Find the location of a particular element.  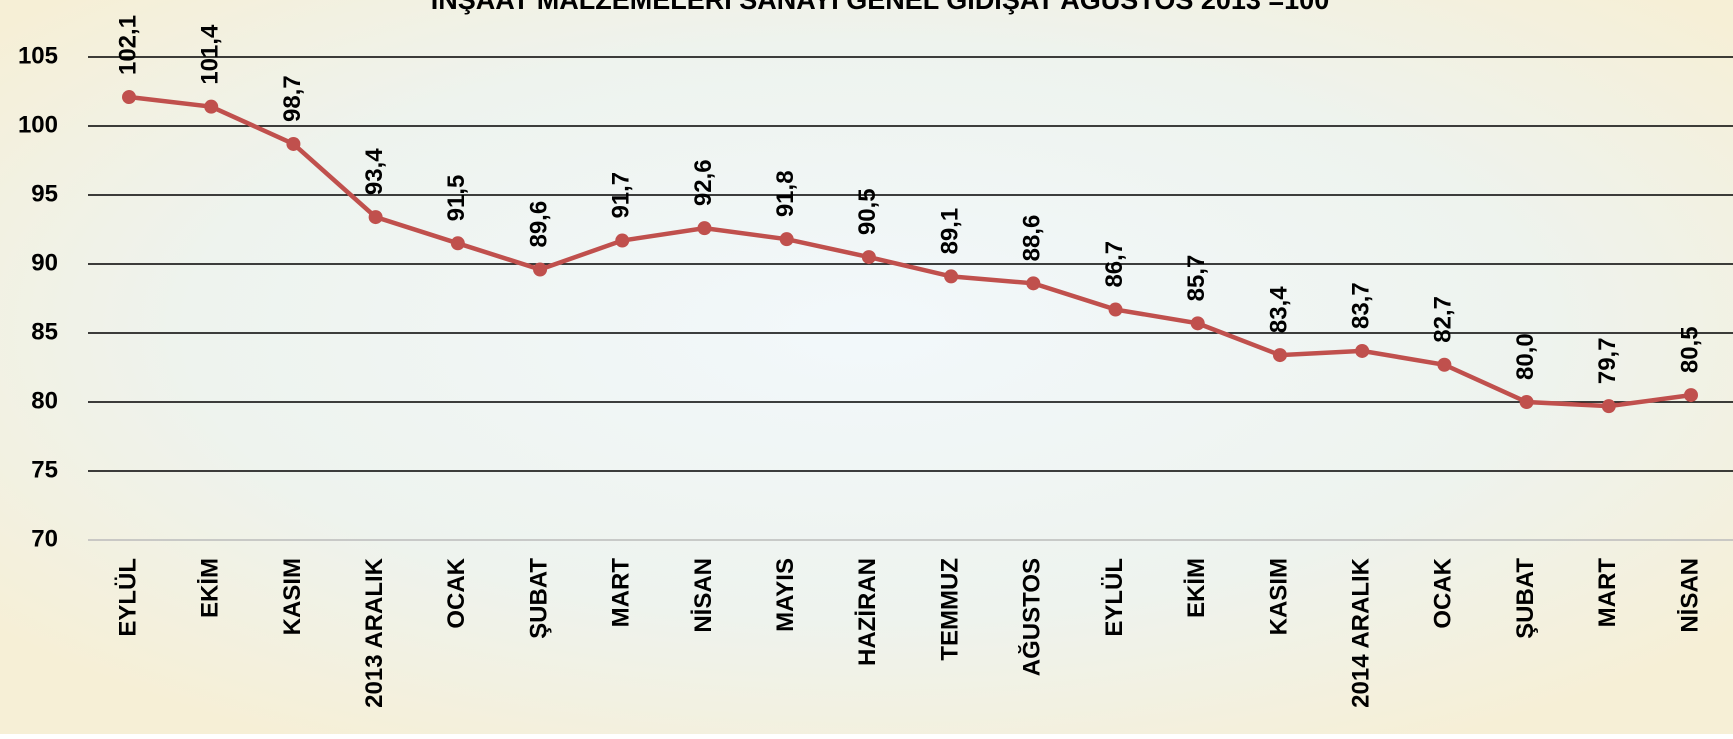

value-label: 91,5 is located at coordinates (456, 198).